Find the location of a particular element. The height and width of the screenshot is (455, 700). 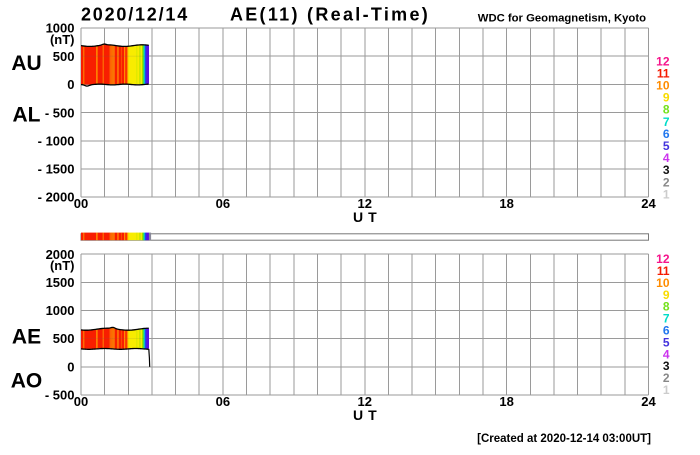

svg-text: 2000 is located at coordinates (60, 254).